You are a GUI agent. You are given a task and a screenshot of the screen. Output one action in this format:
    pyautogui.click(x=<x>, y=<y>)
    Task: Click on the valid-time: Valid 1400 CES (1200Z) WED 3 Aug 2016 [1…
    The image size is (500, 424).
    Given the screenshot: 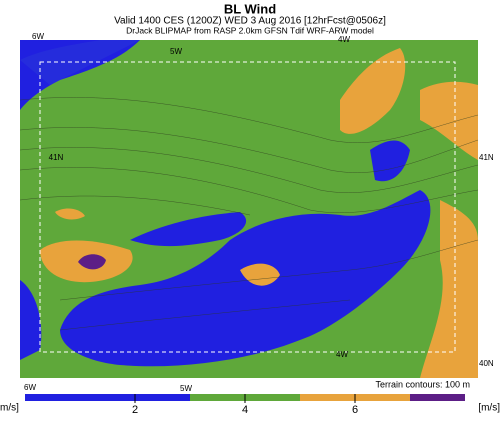 What is the action you would take?
    pyautogui.click(x=250, y=21)
    